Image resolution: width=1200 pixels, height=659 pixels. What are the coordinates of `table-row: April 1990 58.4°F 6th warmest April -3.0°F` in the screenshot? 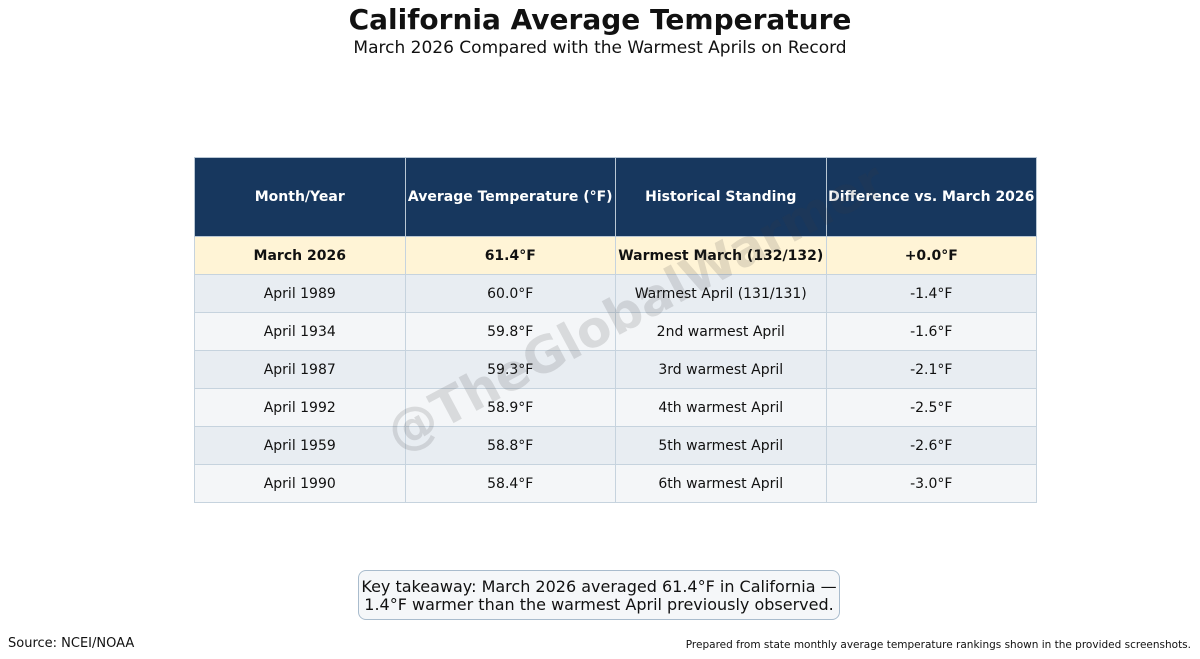 It's located at (615, 483).